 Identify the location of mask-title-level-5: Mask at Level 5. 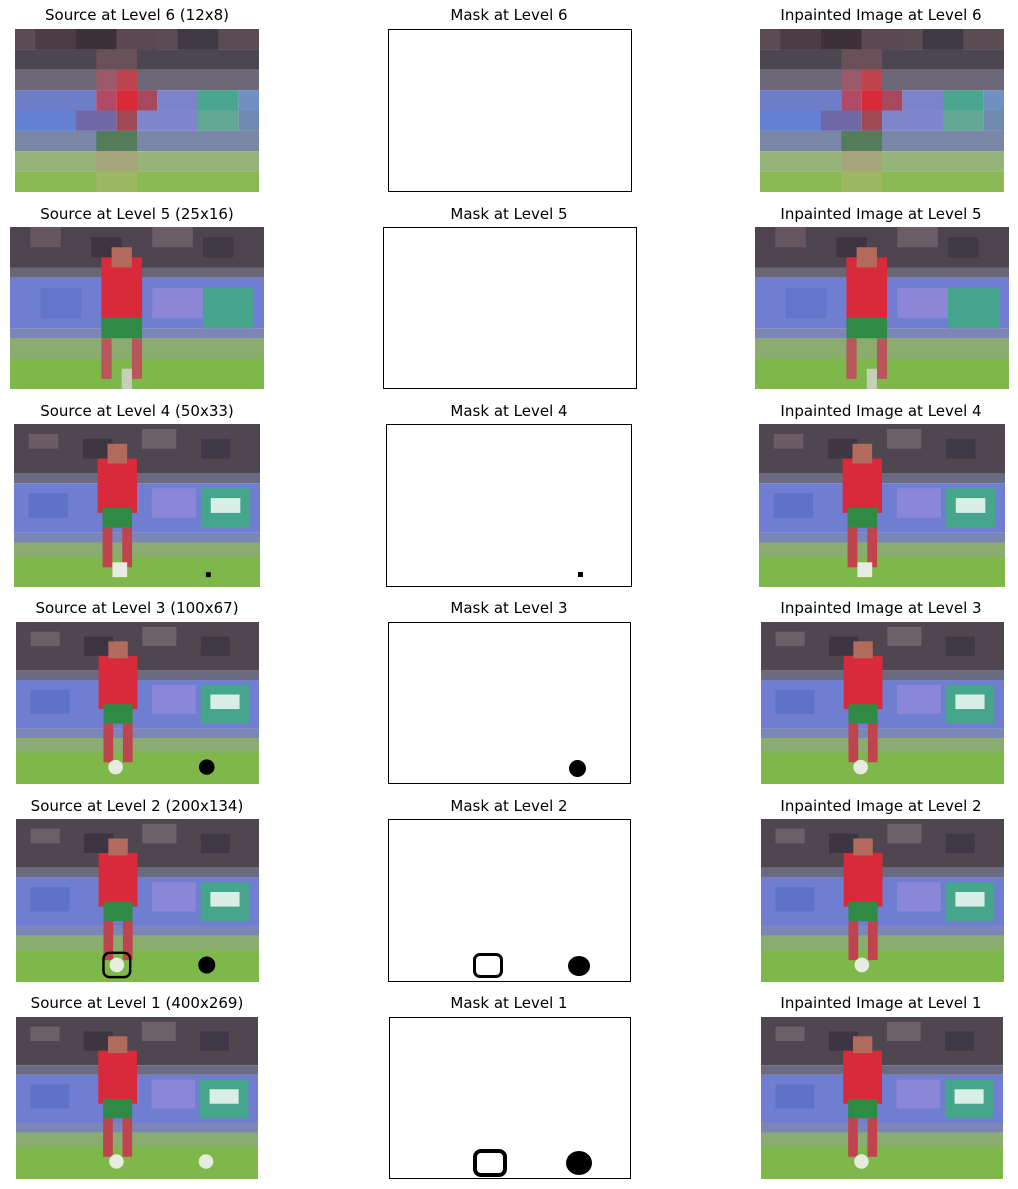
(509, 214).